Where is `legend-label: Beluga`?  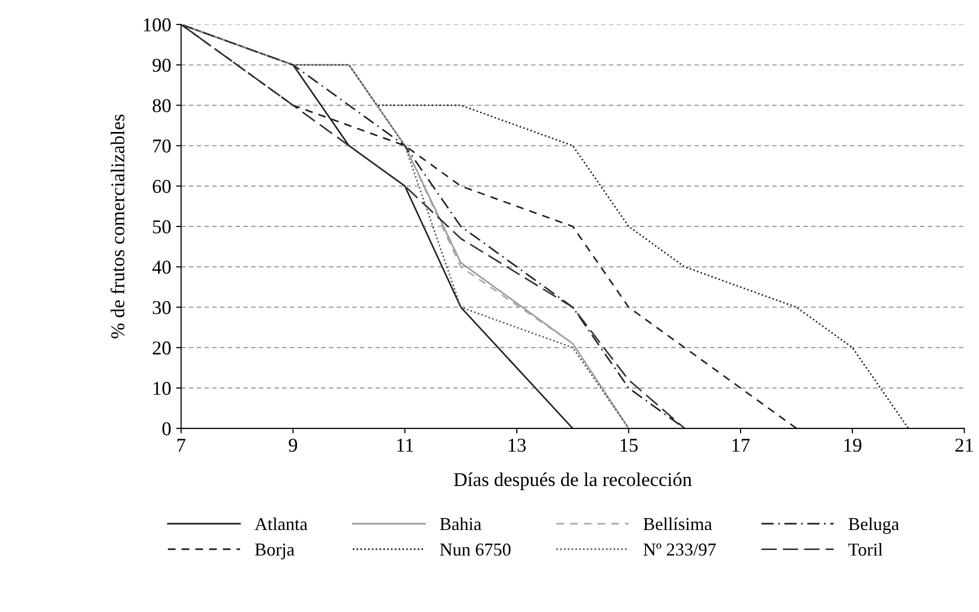
legend-label: Beluga is located at coordinates (874, 525).